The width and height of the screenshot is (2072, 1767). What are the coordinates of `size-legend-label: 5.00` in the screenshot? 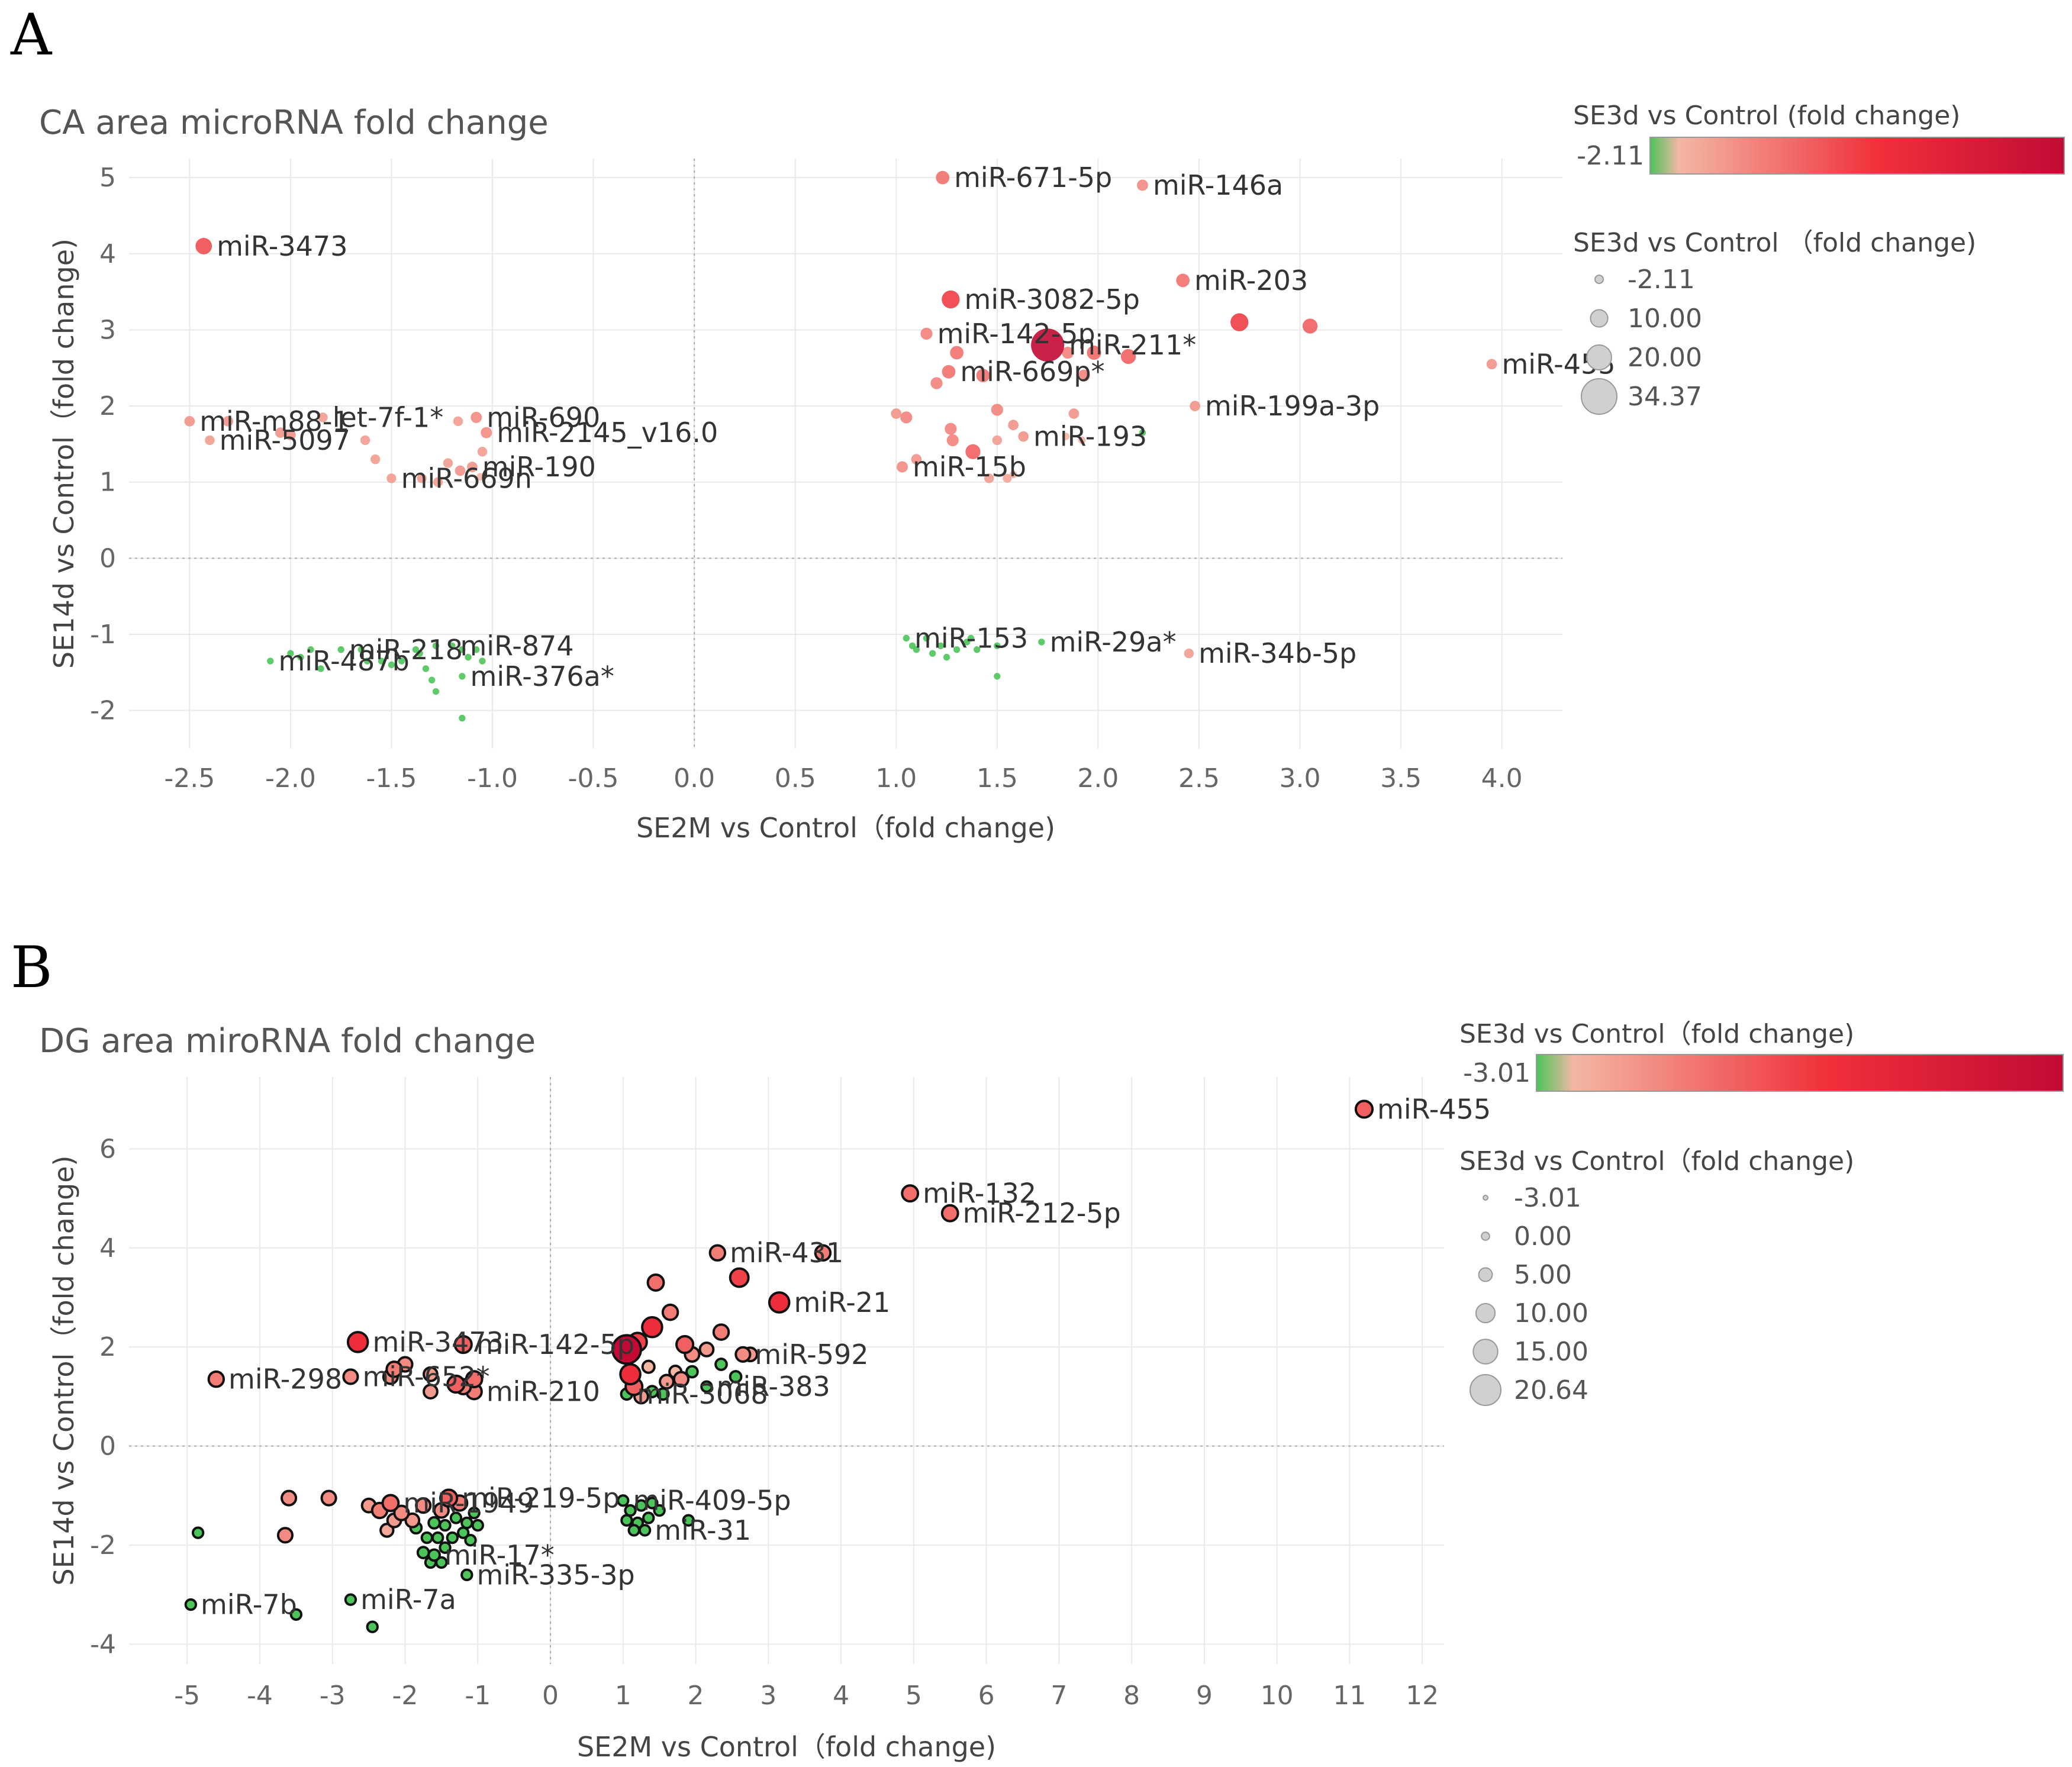 It's located at (1543, 1275).